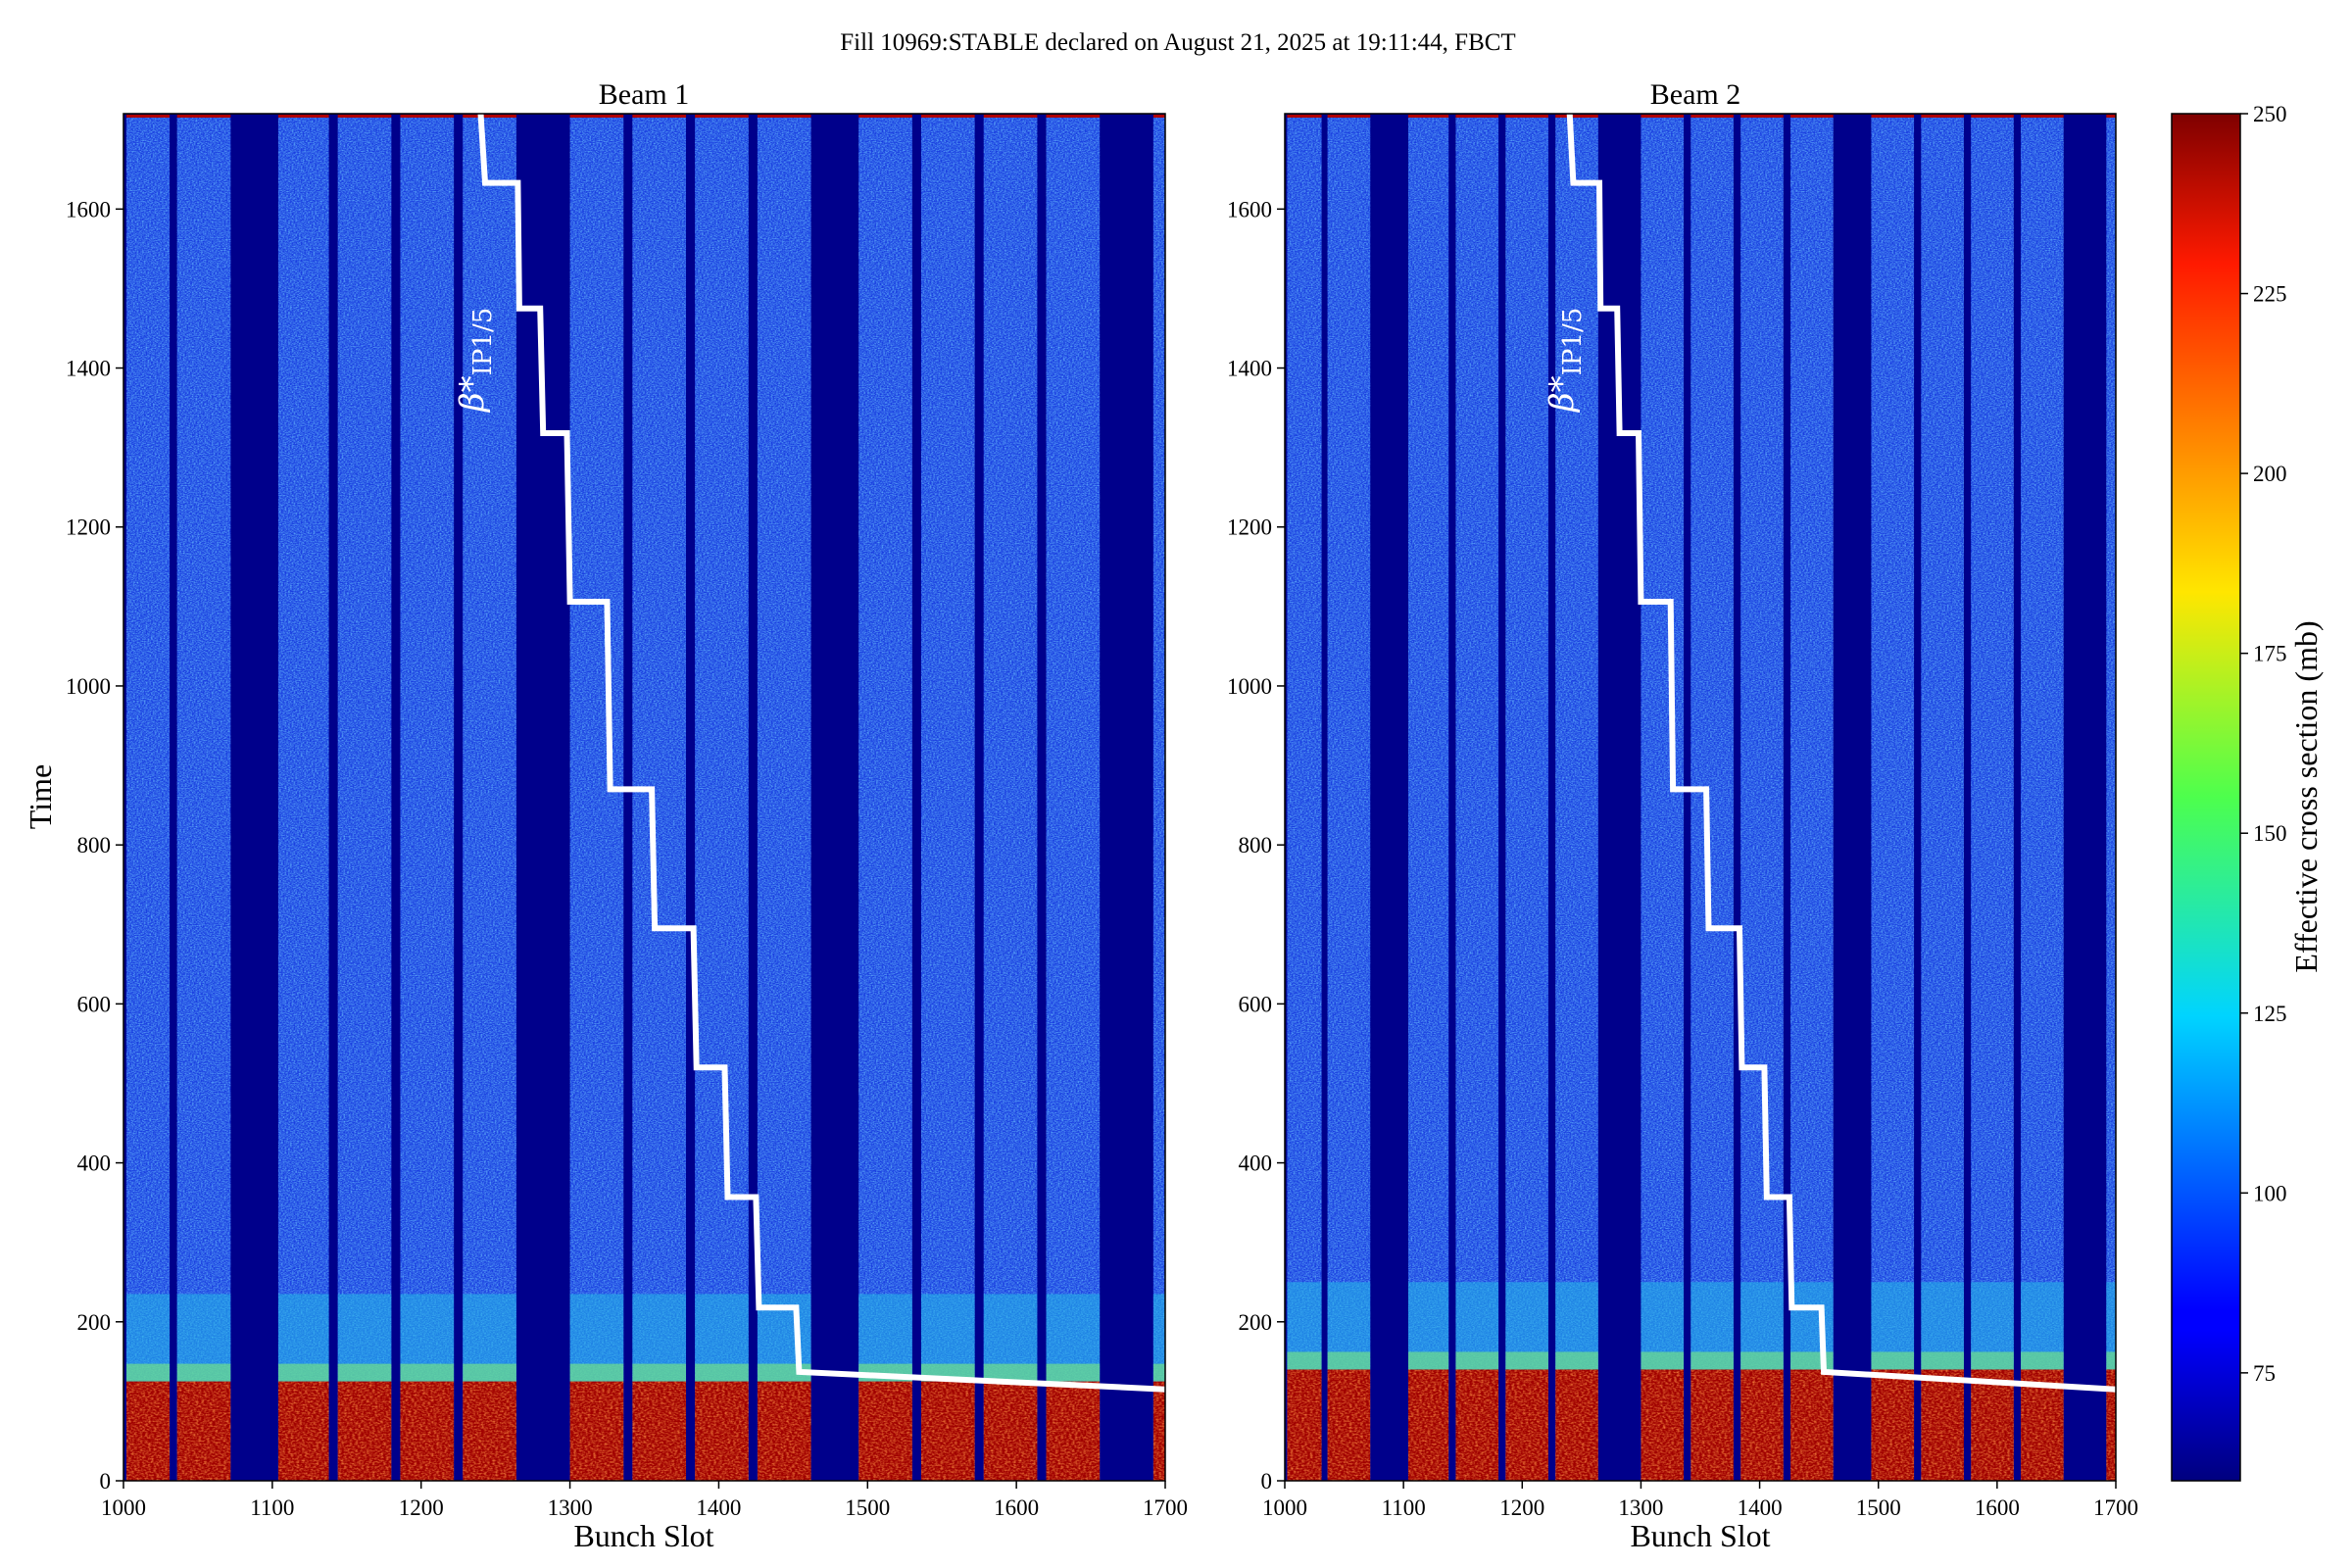 This screenshot has height=1568, width=2352. I want to click on colorbar-gradient, so click(2206, 797).